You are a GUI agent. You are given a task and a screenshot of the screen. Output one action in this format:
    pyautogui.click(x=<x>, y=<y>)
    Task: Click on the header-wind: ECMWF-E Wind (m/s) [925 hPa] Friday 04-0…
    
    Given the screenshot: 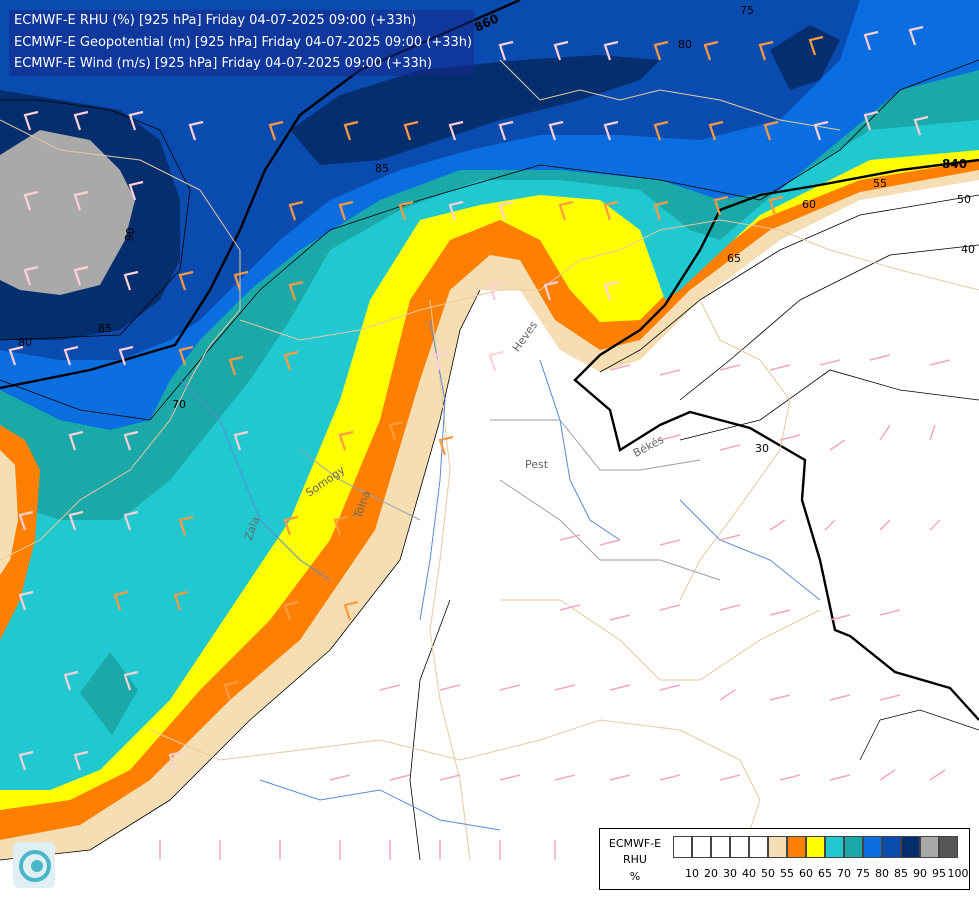 What is the action you would take?
    pyautogui.click(x=223, y=63)
    